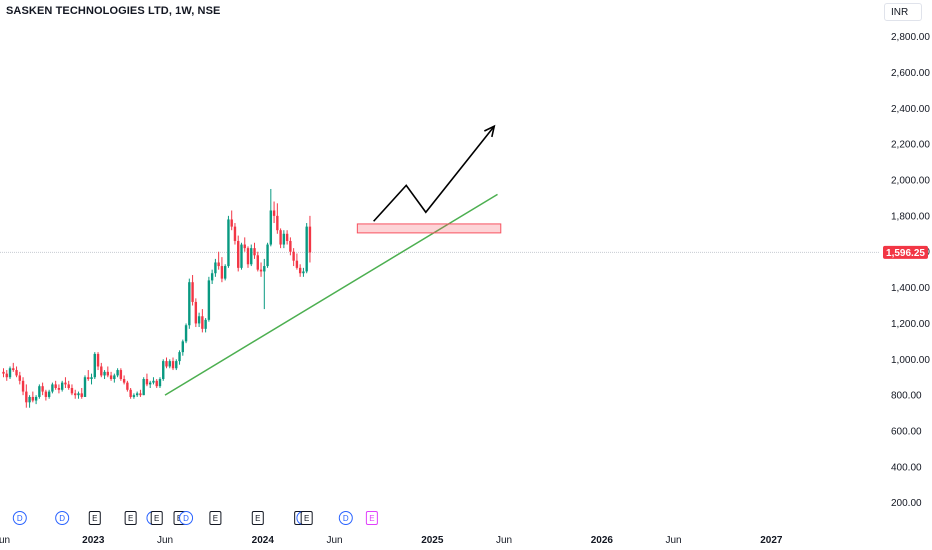  Describe the element at coordinates (910, 324) in the screenshot. I see `price-tick-label: 1,200.00` at that location.